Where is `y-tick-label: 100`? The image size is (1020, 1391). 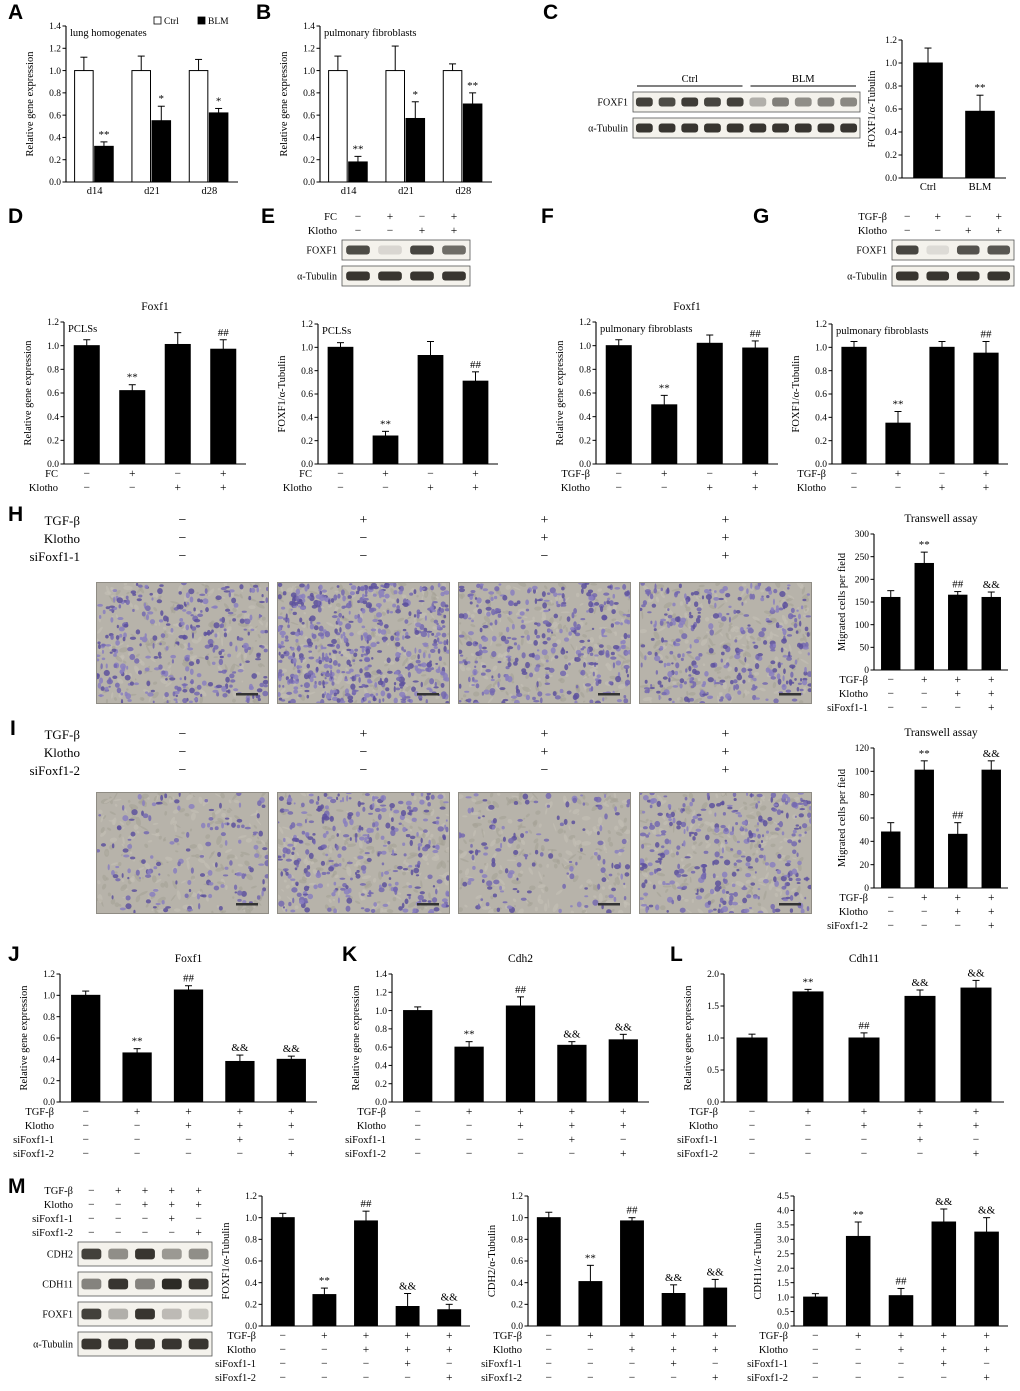 y-tick-label: 100 is located at coordinates (862, 626).